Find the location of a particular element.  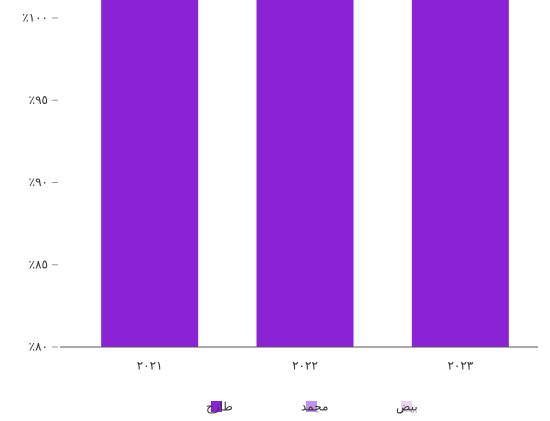

x-tick-label: ٢٠٢١ is located at coordinates (150, 366).